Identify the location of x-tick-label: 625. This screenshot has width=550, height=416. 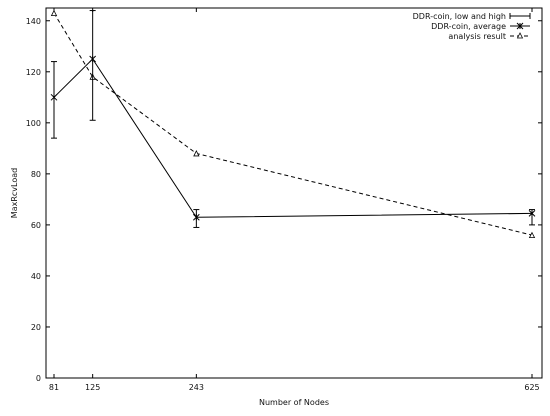
(531, 387).